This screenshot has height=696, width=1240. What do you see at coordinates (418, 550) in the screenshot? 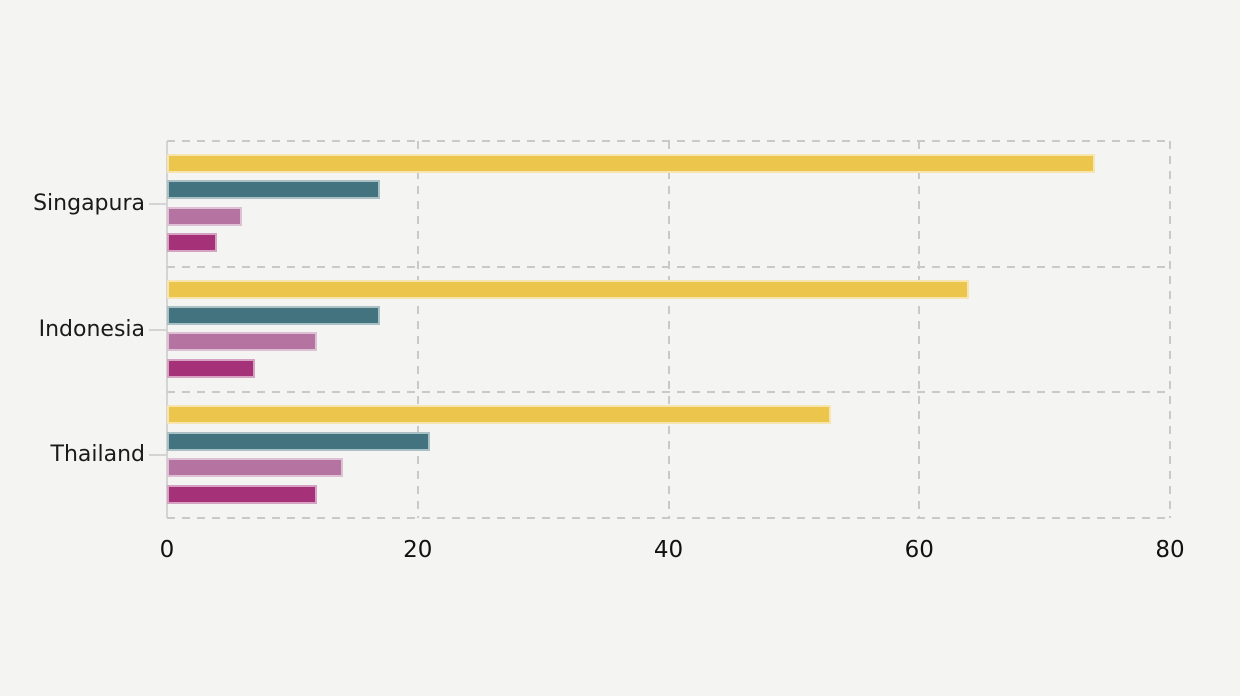
I see `x-tick-label-20: 20` at bounding box center [418, 550].